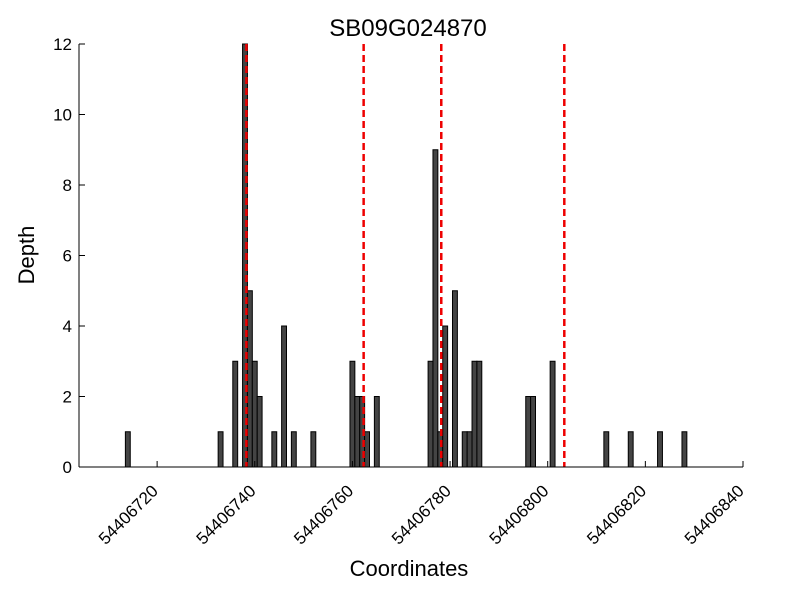  What do you see at coordinates (67, 326) in the screenshot?
I see `y-tick-label: 4` at bounding box center [67, 326].